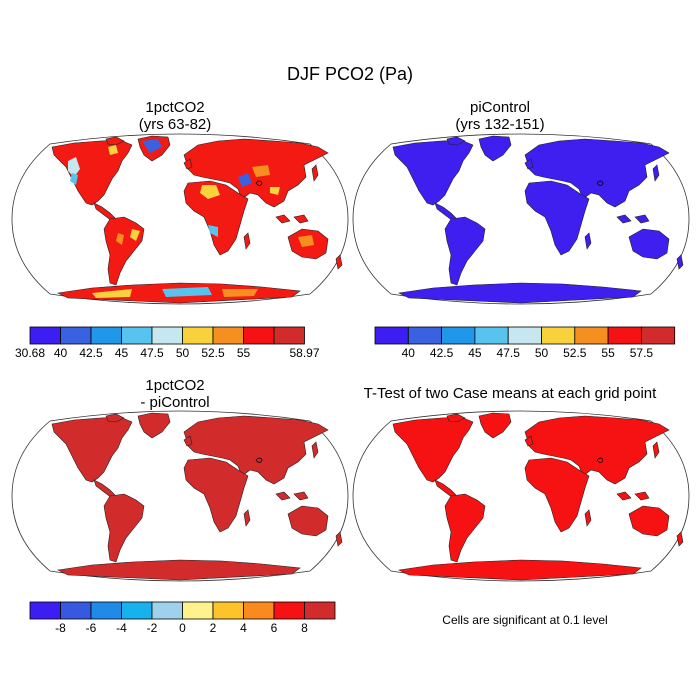 The width and height of the screenshot is (700, 700). Describe the element at coordinates (121, 628) in the screenshot. I see `colorbar-tick-label: -4` at that location.